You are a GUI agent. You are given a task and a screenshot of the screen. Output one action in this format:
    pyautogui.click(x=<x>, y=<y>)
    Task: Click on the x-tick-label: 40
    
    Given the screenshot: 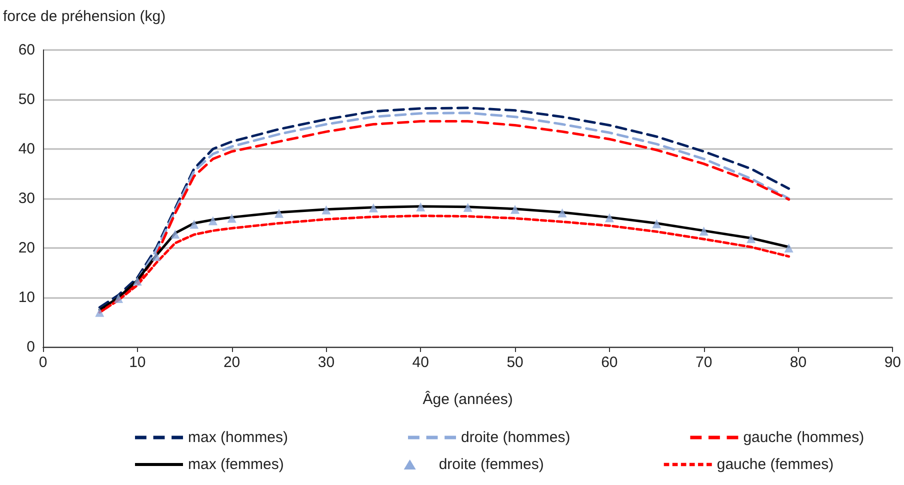 What is the action you would take?
    pyautogui.click(x=420, y=362)
    